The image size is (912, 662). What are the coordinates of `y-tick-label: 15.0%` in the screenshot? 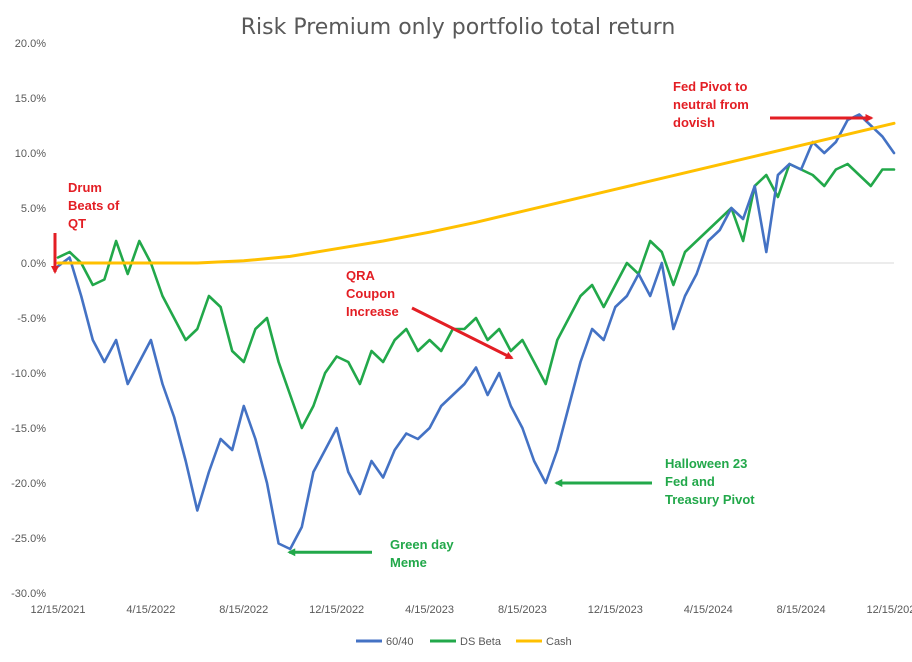 It's located at (30, 99).